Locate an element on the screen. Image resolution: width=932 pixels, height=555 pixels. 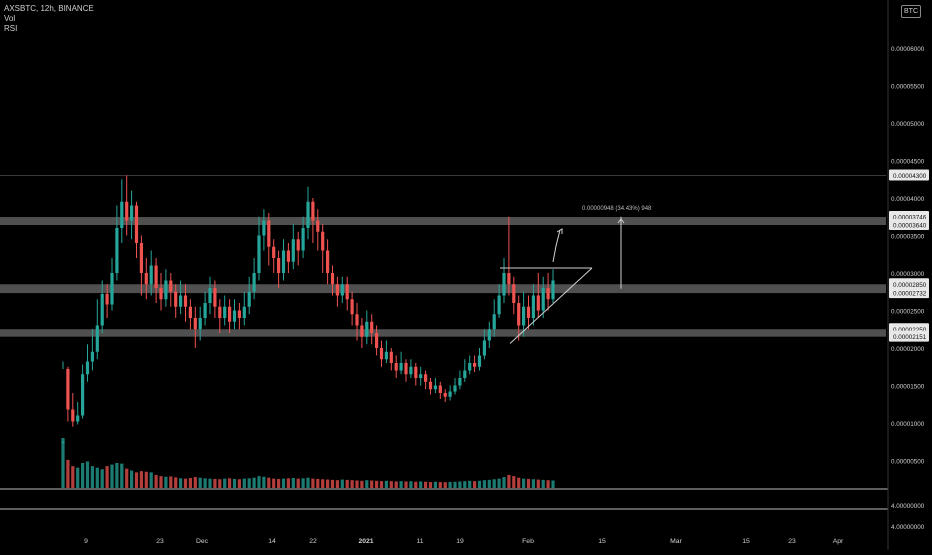
rsi-indicator-label: RSI is located at coordinates (11, 28).